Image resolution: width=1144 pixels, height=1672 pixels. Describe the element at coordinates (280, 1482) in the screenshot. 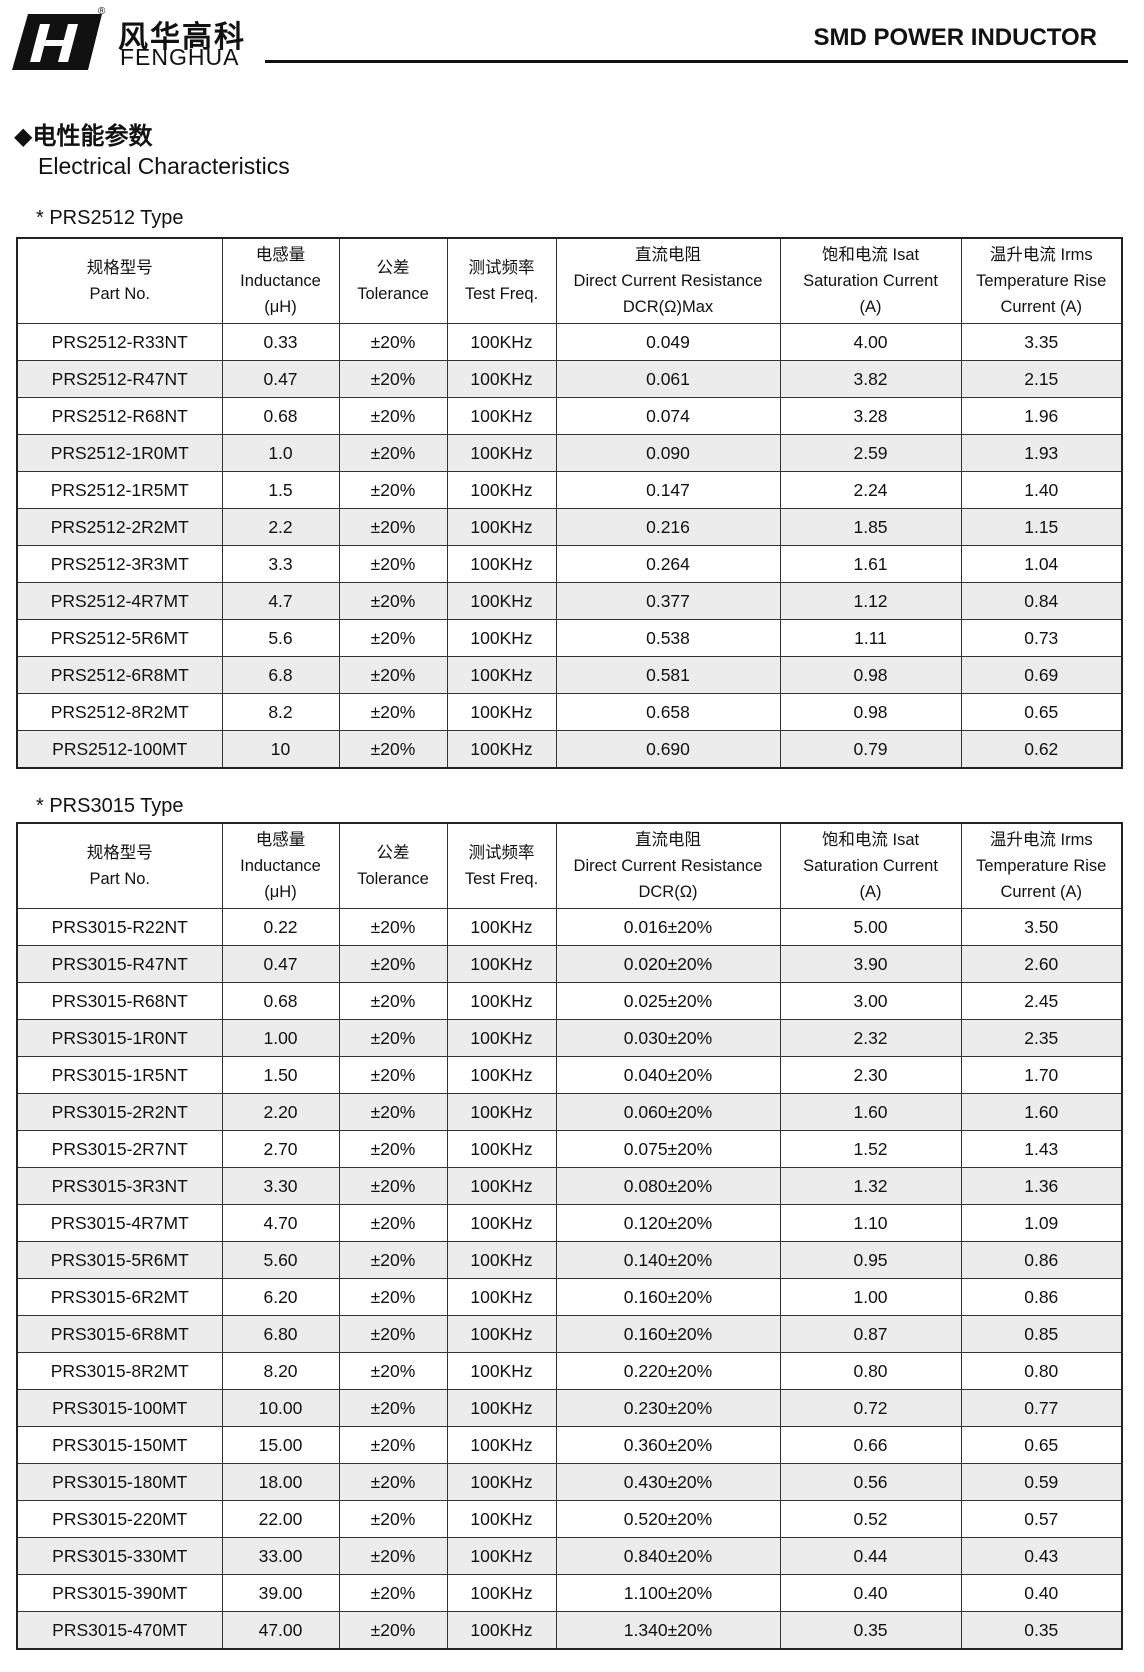

I see `data-cell: 18.00` at that location.